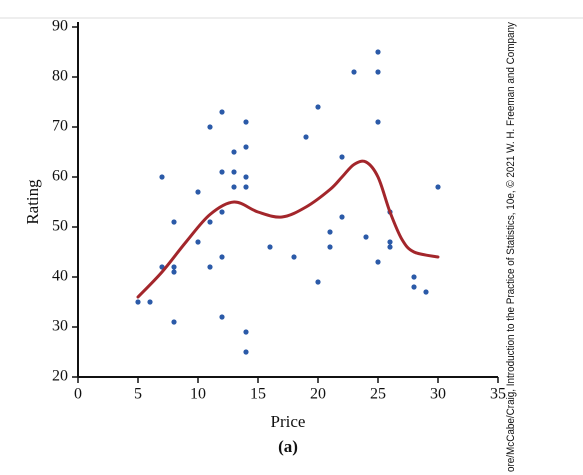  I want to click on y-axis-title: Rating, so click(32, 202).